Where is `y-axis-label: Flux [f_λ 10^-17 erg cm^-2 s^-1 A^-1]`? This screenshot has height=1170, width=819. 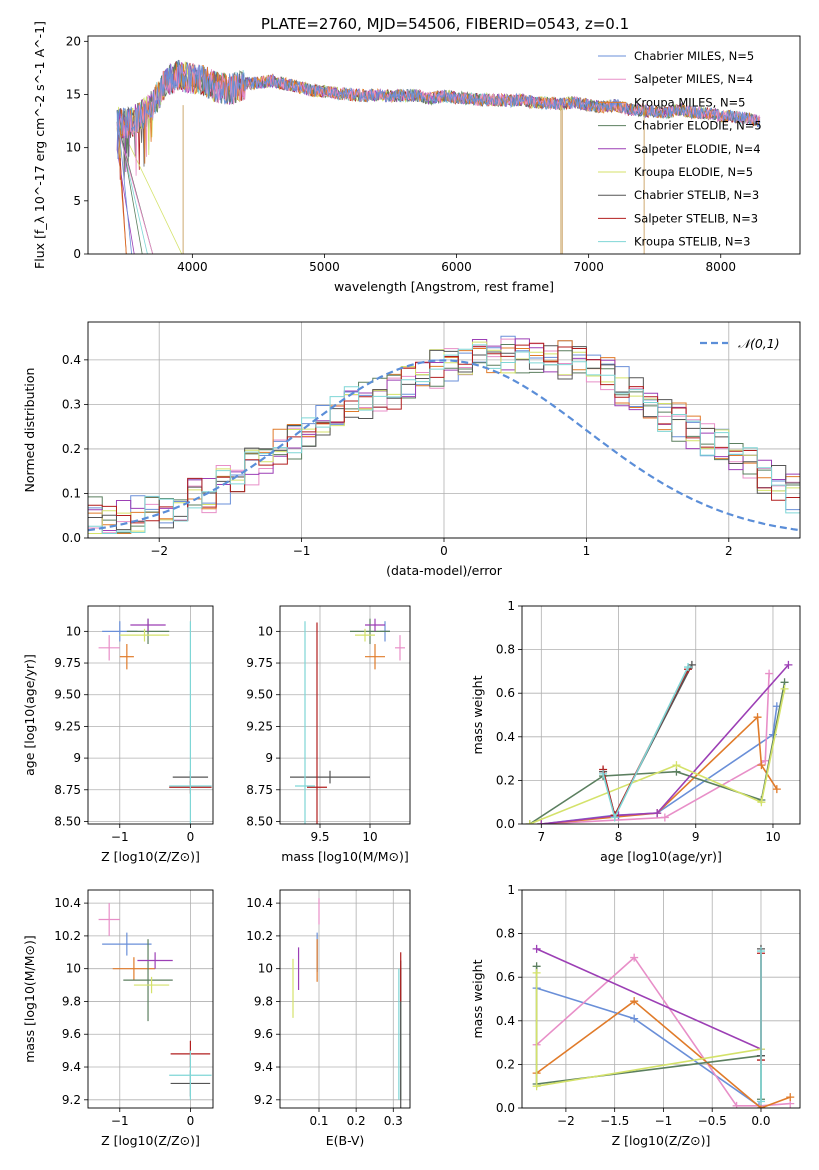
y-axis-label: Flux [f_λ 10^-17 erg cm^-2 s^-1 A^-1] is located at coordinates (39, 145).